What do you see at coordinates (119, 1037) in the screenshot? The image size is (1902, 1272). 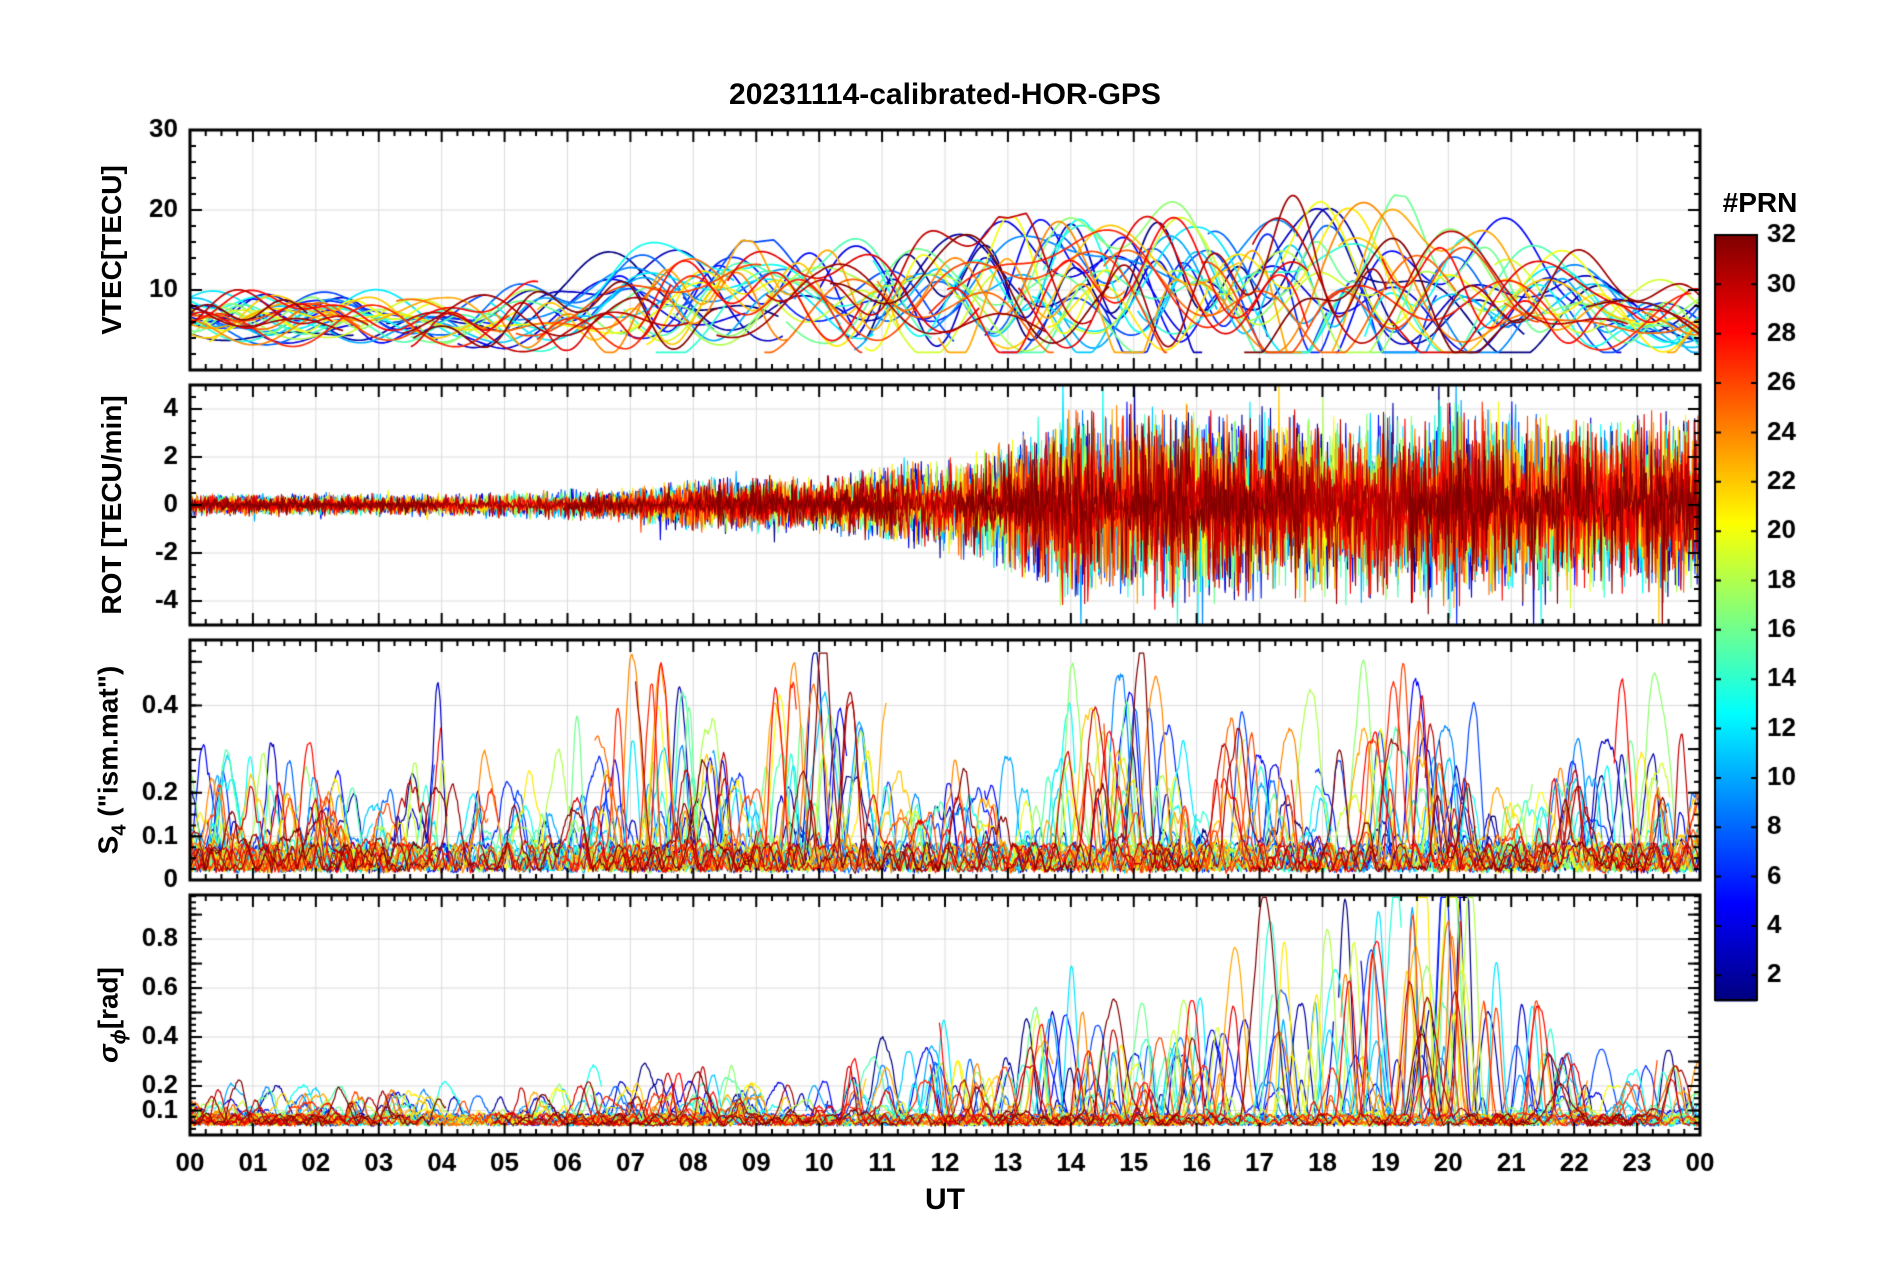 I see `sigma-ylabel-sub: ϕ` at bounding box center [119, 1037].